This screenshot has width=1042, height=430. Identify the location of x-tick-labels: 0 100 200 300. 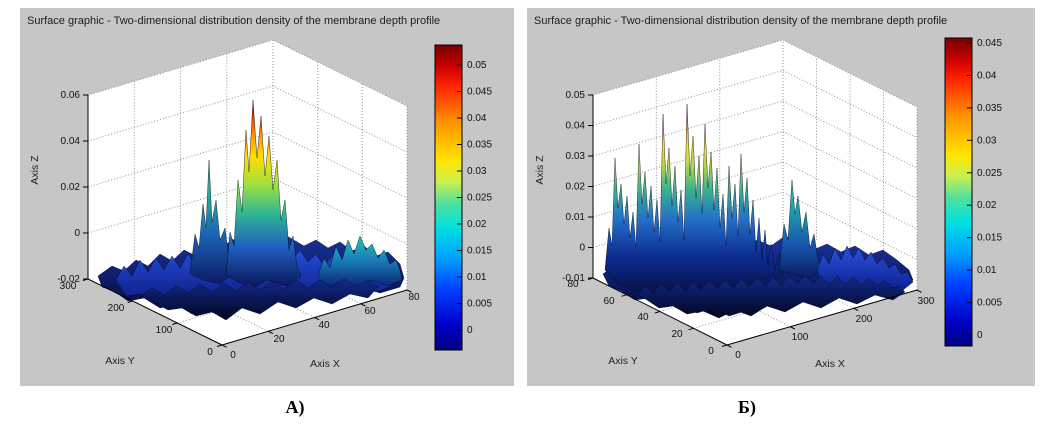
(835, 328).